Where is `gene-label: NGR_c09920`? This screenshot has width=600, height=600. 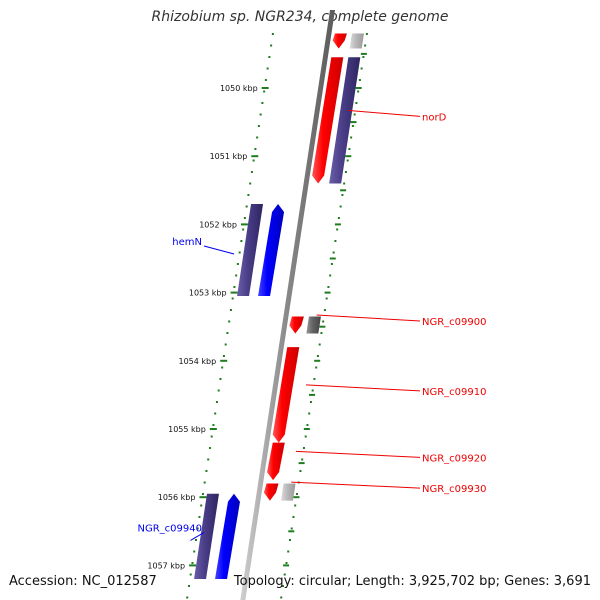
gene-label: NGR_c09920 is located at coordinates (454, 458).